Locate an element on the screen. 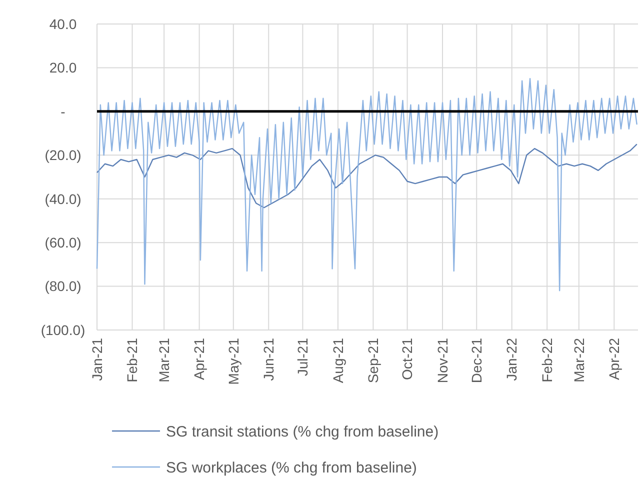 The image size is (640, 479). y-tick-label: (80.0) is located at coordinates (63, 286).